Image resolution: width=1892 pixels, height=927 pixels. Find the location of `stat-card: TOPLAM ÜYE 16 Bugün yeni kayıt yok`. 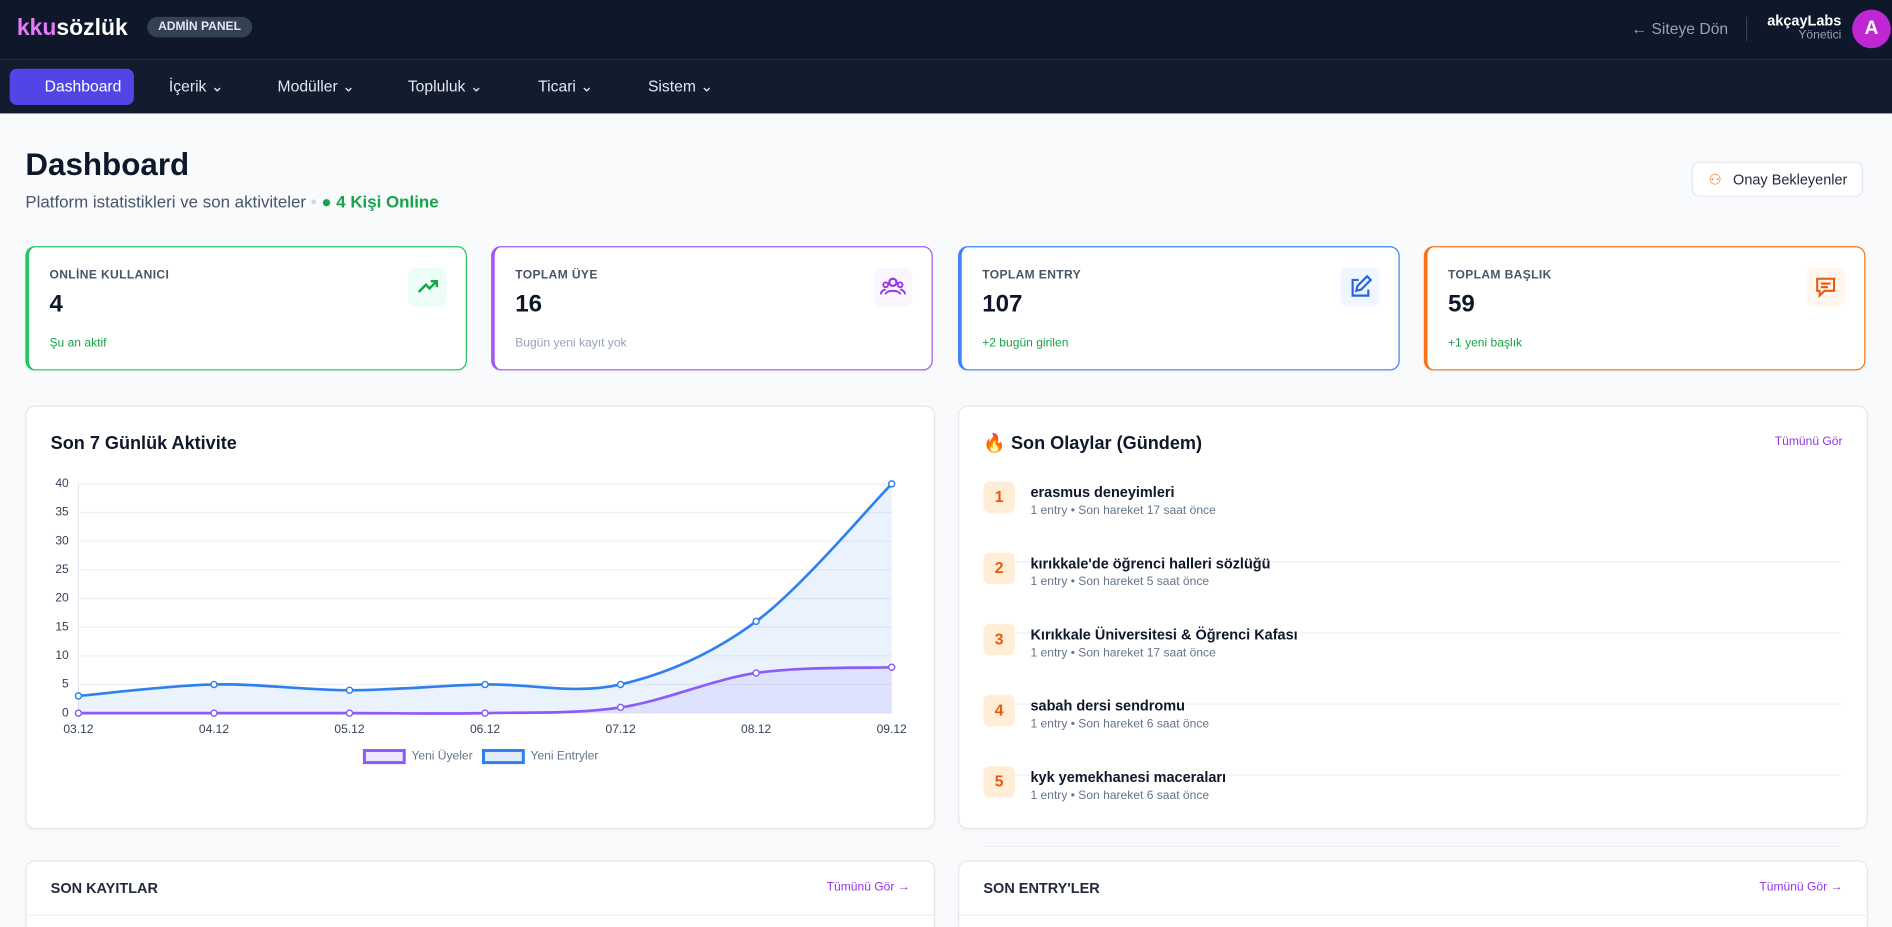

stat-card: TOPLAM ÜYE 16 Bugün yeni kayıt yok is located at coordinates (712, 308).